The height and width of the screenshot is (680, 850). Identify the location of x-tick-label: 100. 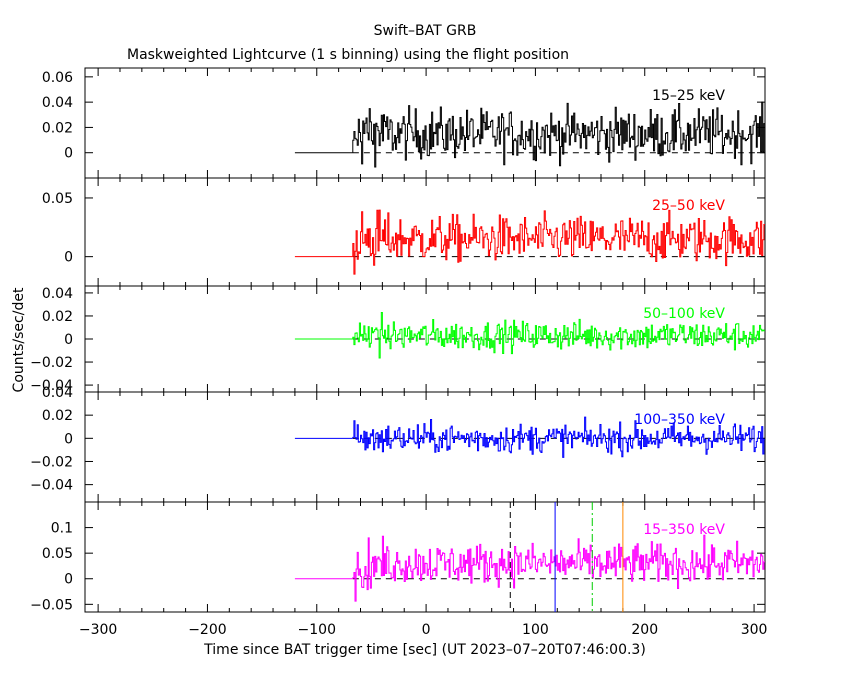
(535, 630).